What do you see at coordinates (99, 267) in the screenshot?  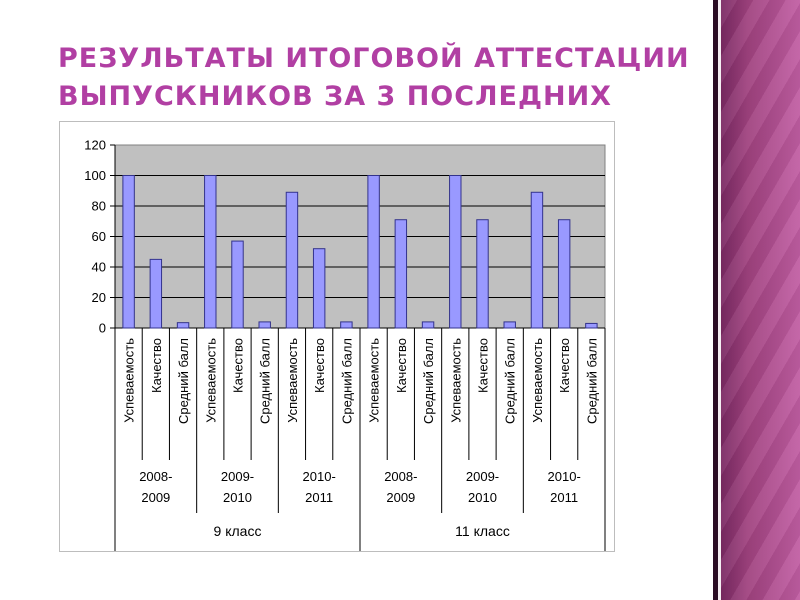 I see `y-tick-label: 40` at bounding box center [99, 267].